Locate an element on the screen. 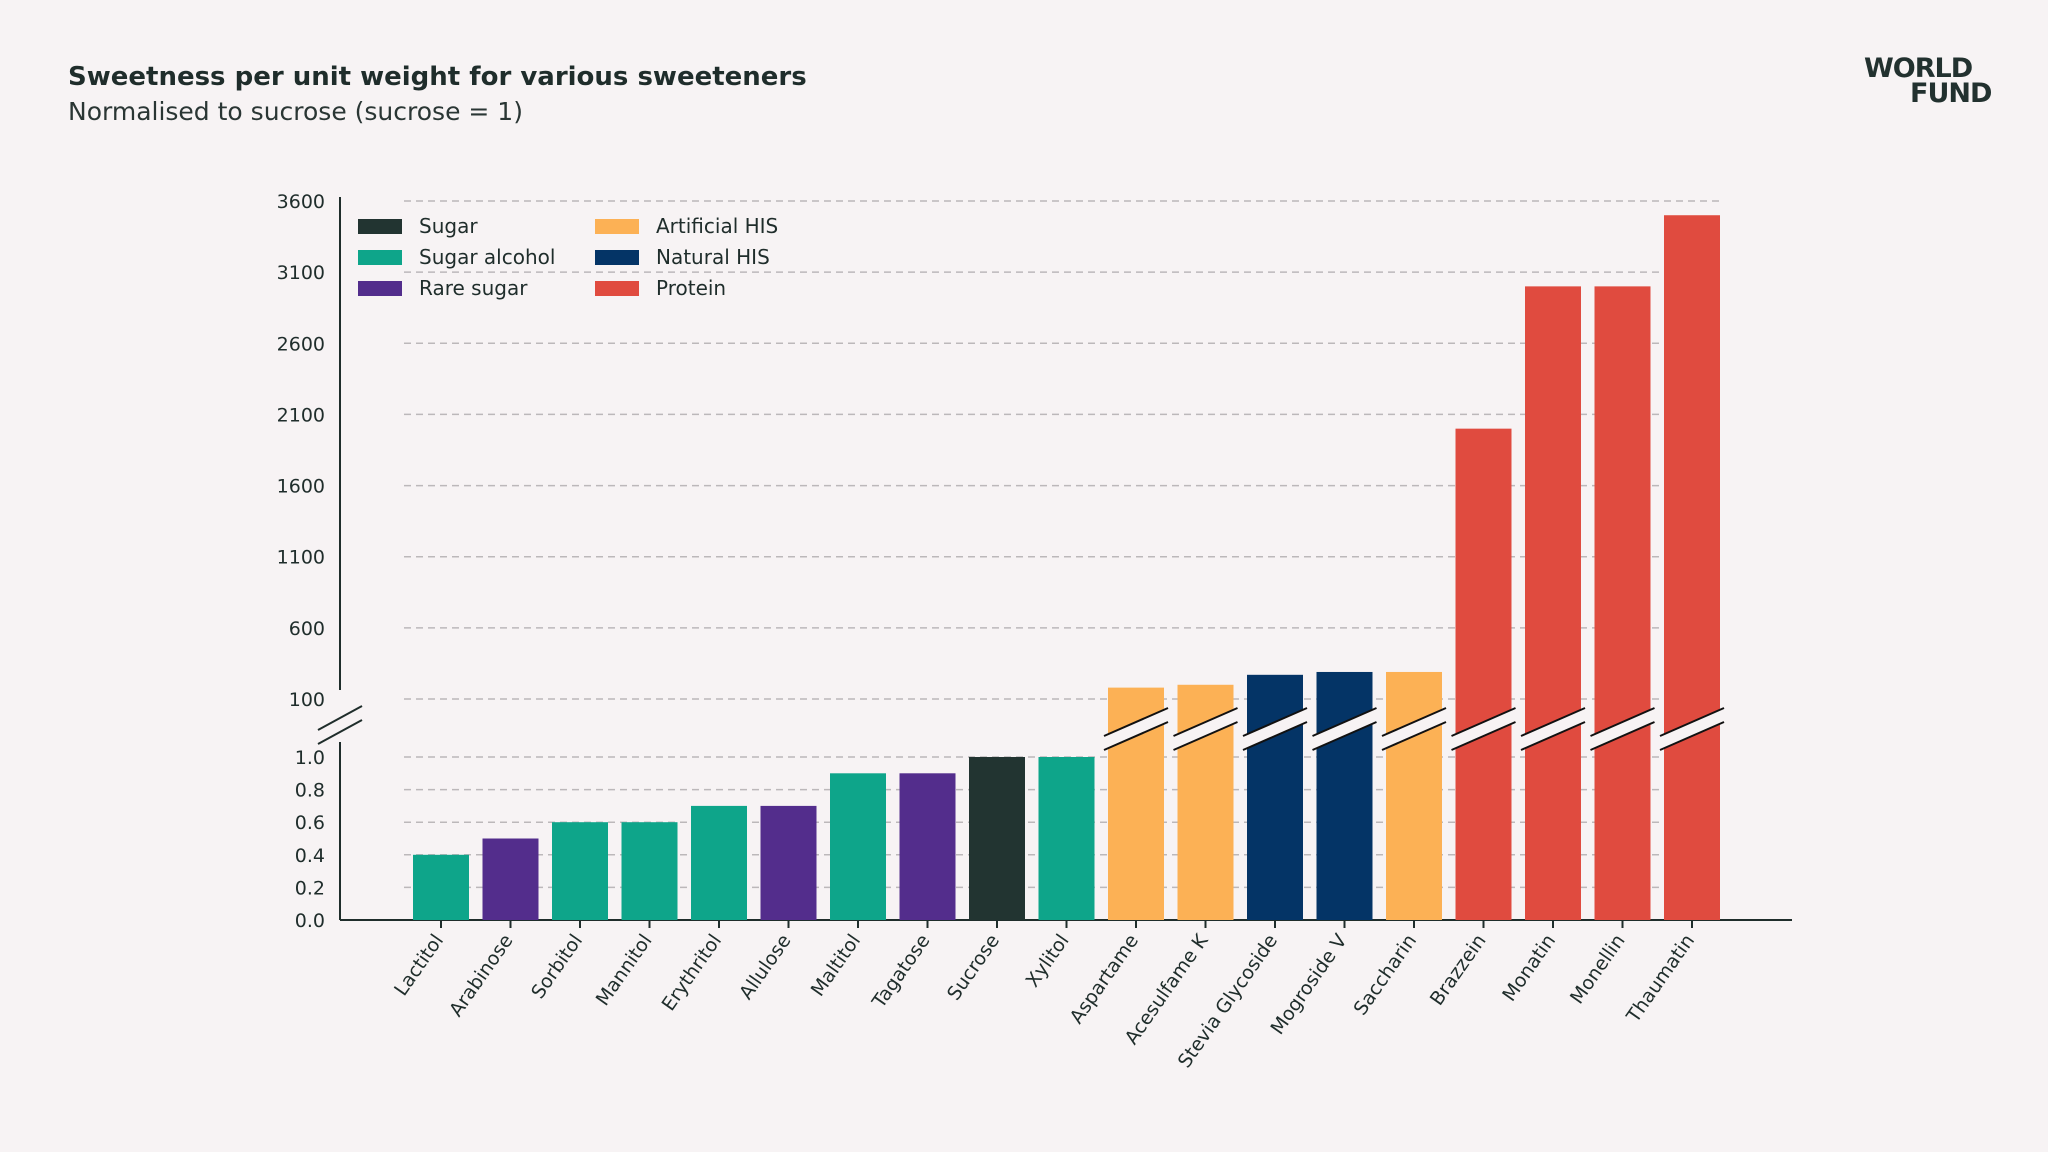 The height and width of the screenshot is (1152, 2048). x-tick-label: Saccharin is located at coordinates (1385, 974).